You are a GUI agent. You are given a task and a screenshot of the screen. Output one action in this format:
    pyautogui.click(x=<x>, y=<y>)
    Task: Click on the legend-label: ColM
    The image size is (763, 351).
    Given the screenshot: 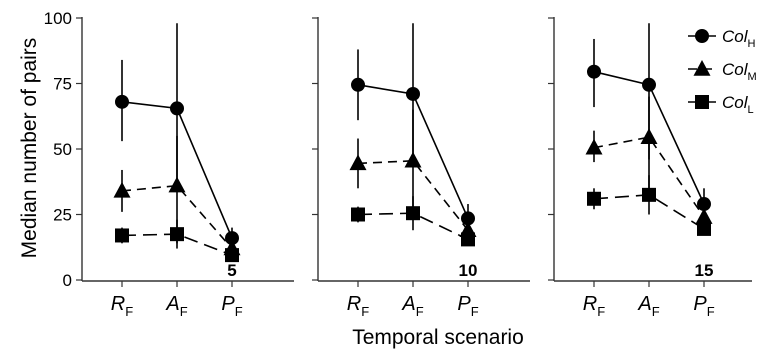 What is the action you would take?
    pyautogui.click(x=739, y=71)
    